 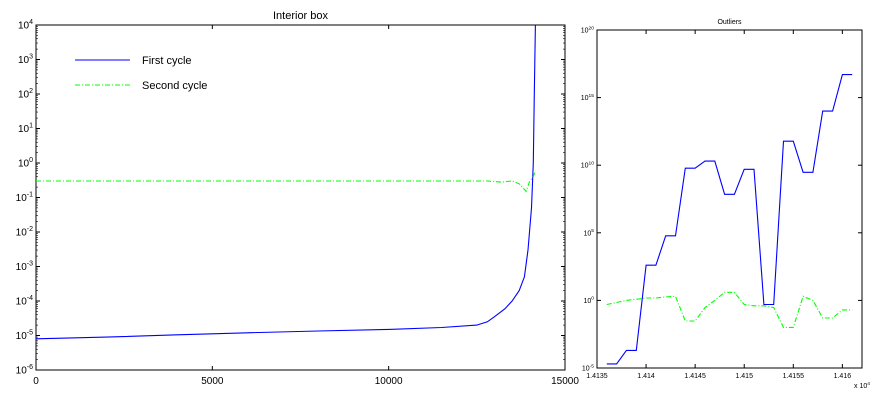 I want to click on y-tick-label: 10¹⁰, so click(x=588, y=165).